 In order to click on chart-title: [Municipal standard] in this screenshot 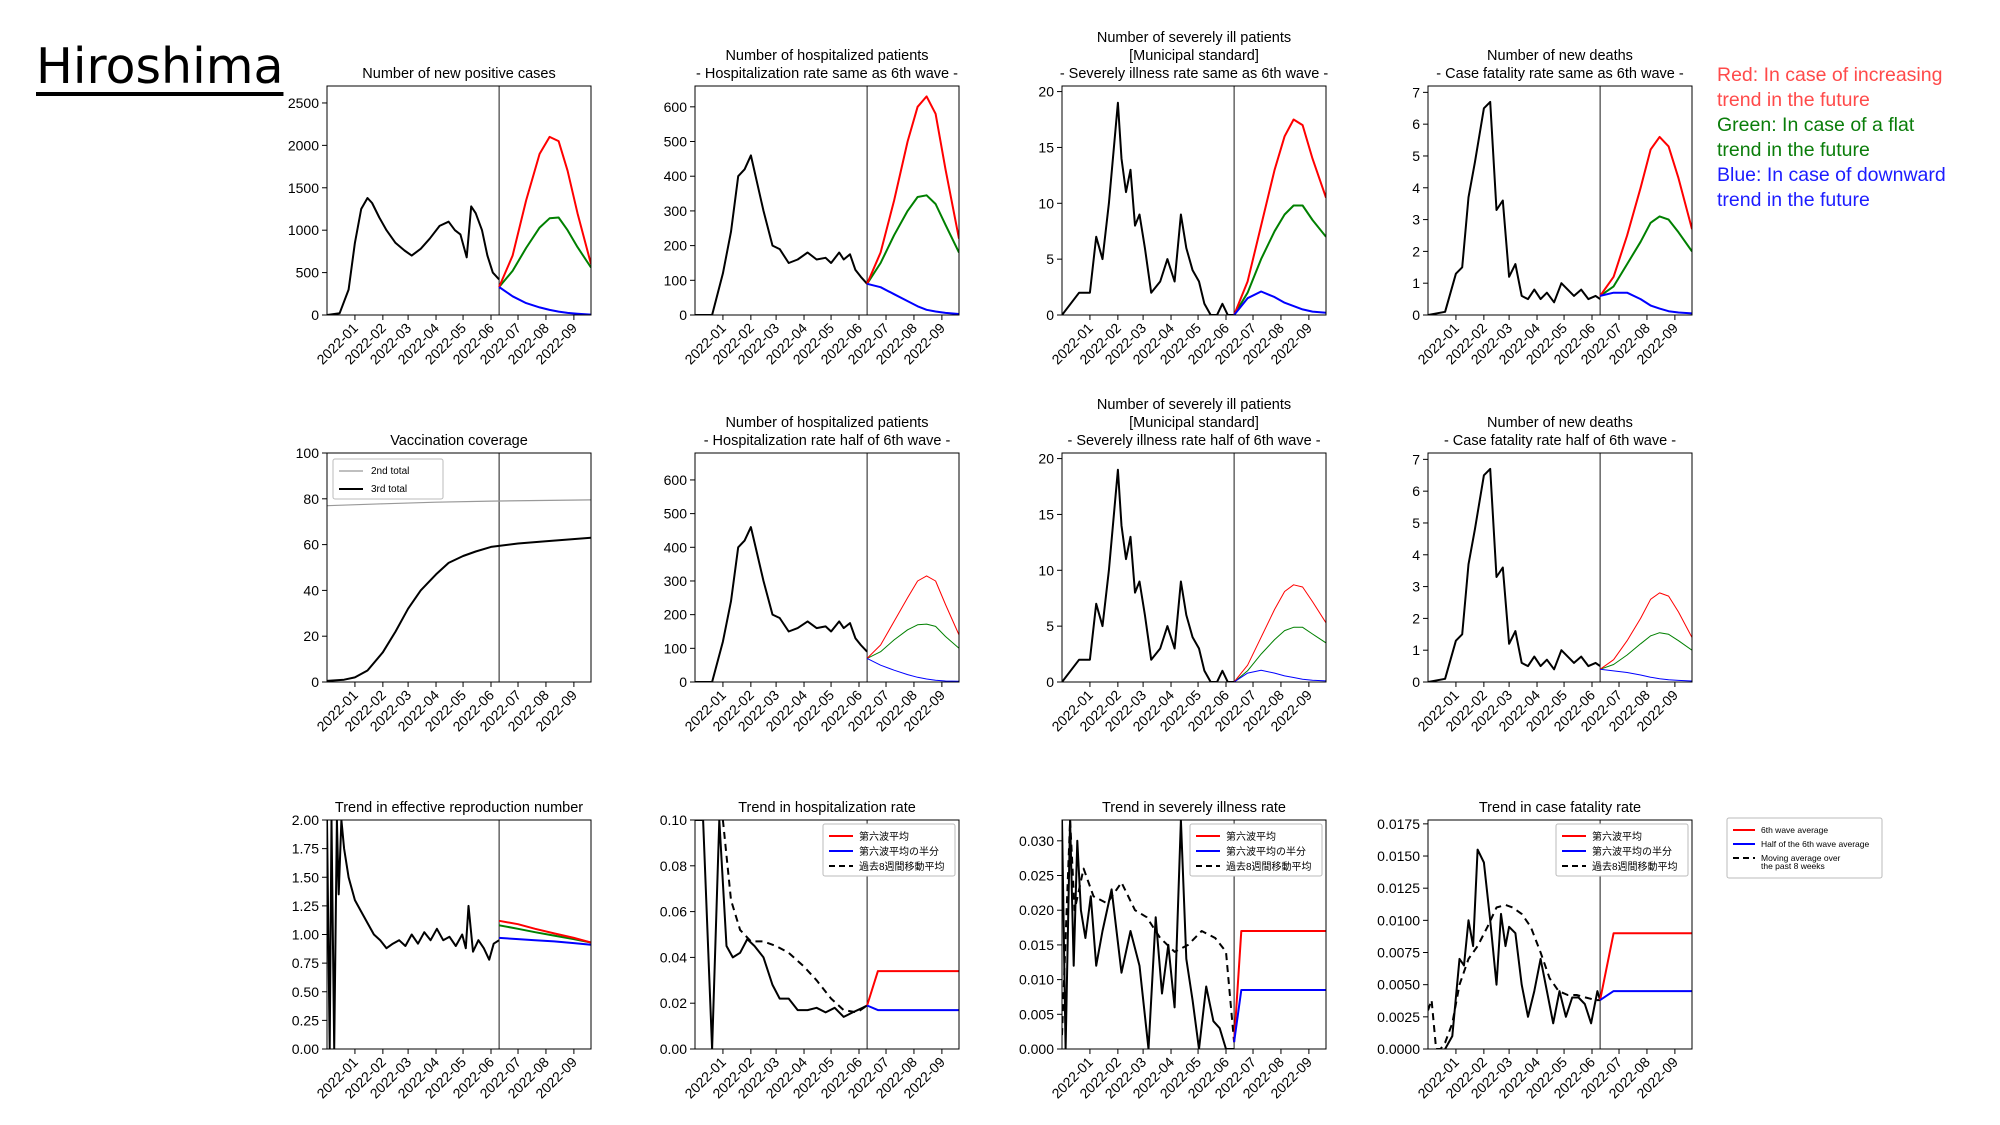, I will do `click(1194, 423)`.